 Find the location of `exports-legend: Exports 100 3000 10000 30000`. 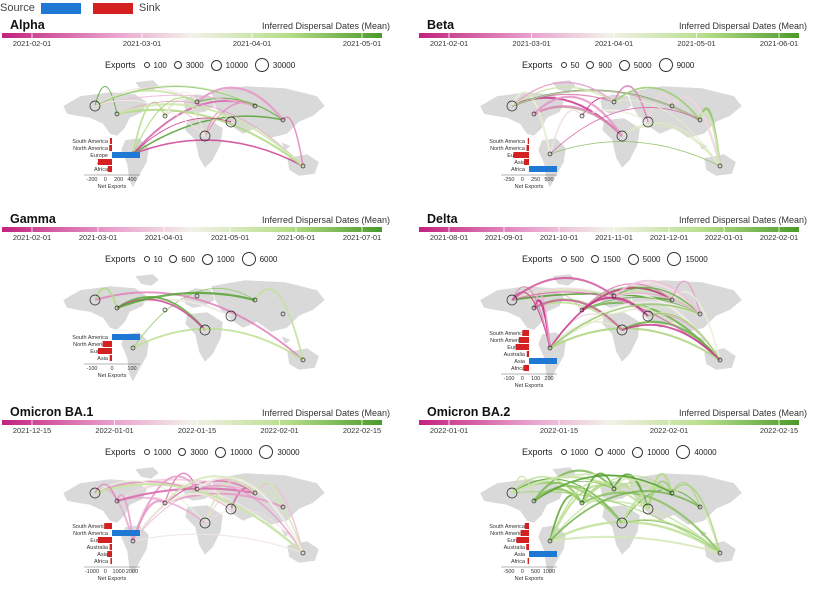

exports-legend: Exports 100 3000 10000 30000 is located at coordinates (203, 65).